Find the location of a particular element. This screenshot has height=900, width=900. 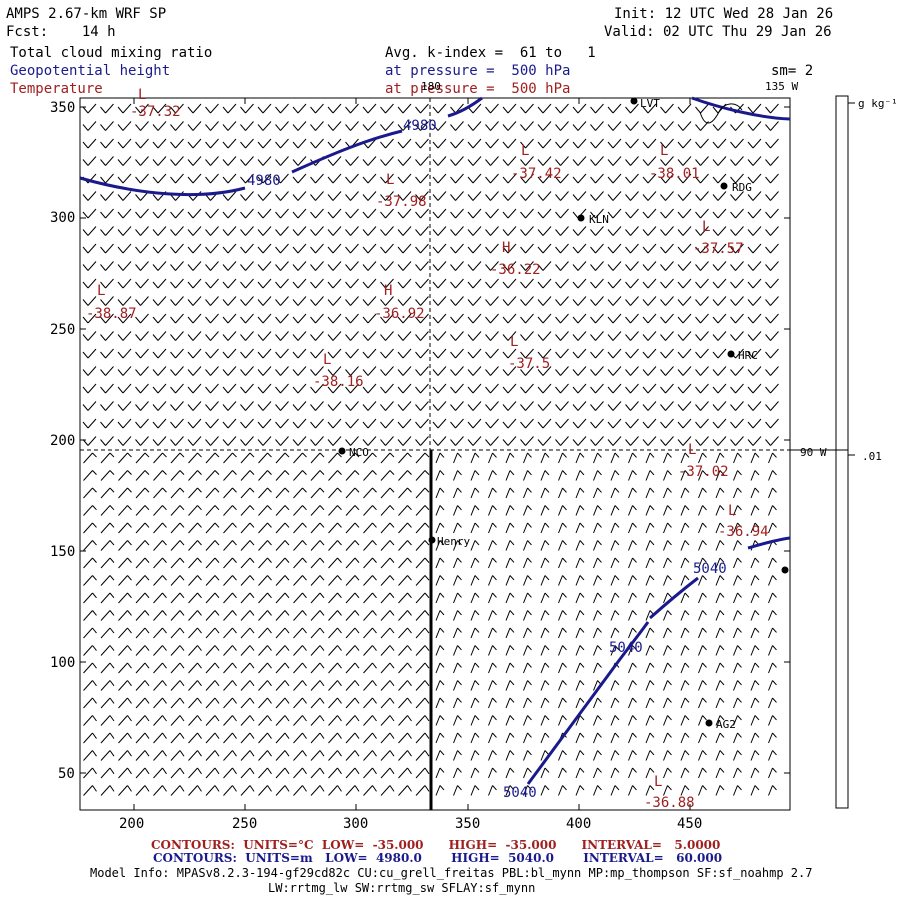

meridian-135-label: 135 W is located at coordinates (782, 86).